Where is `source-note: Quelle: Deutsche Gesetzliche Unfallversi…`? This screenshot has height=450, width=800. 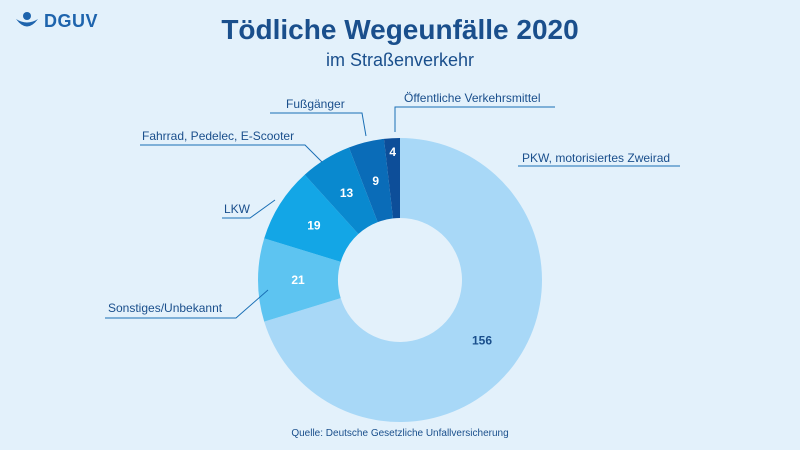 source-note: Quelle: Deutsche Gesetzliche Unfallversi… is located at coordinates (400, 433).